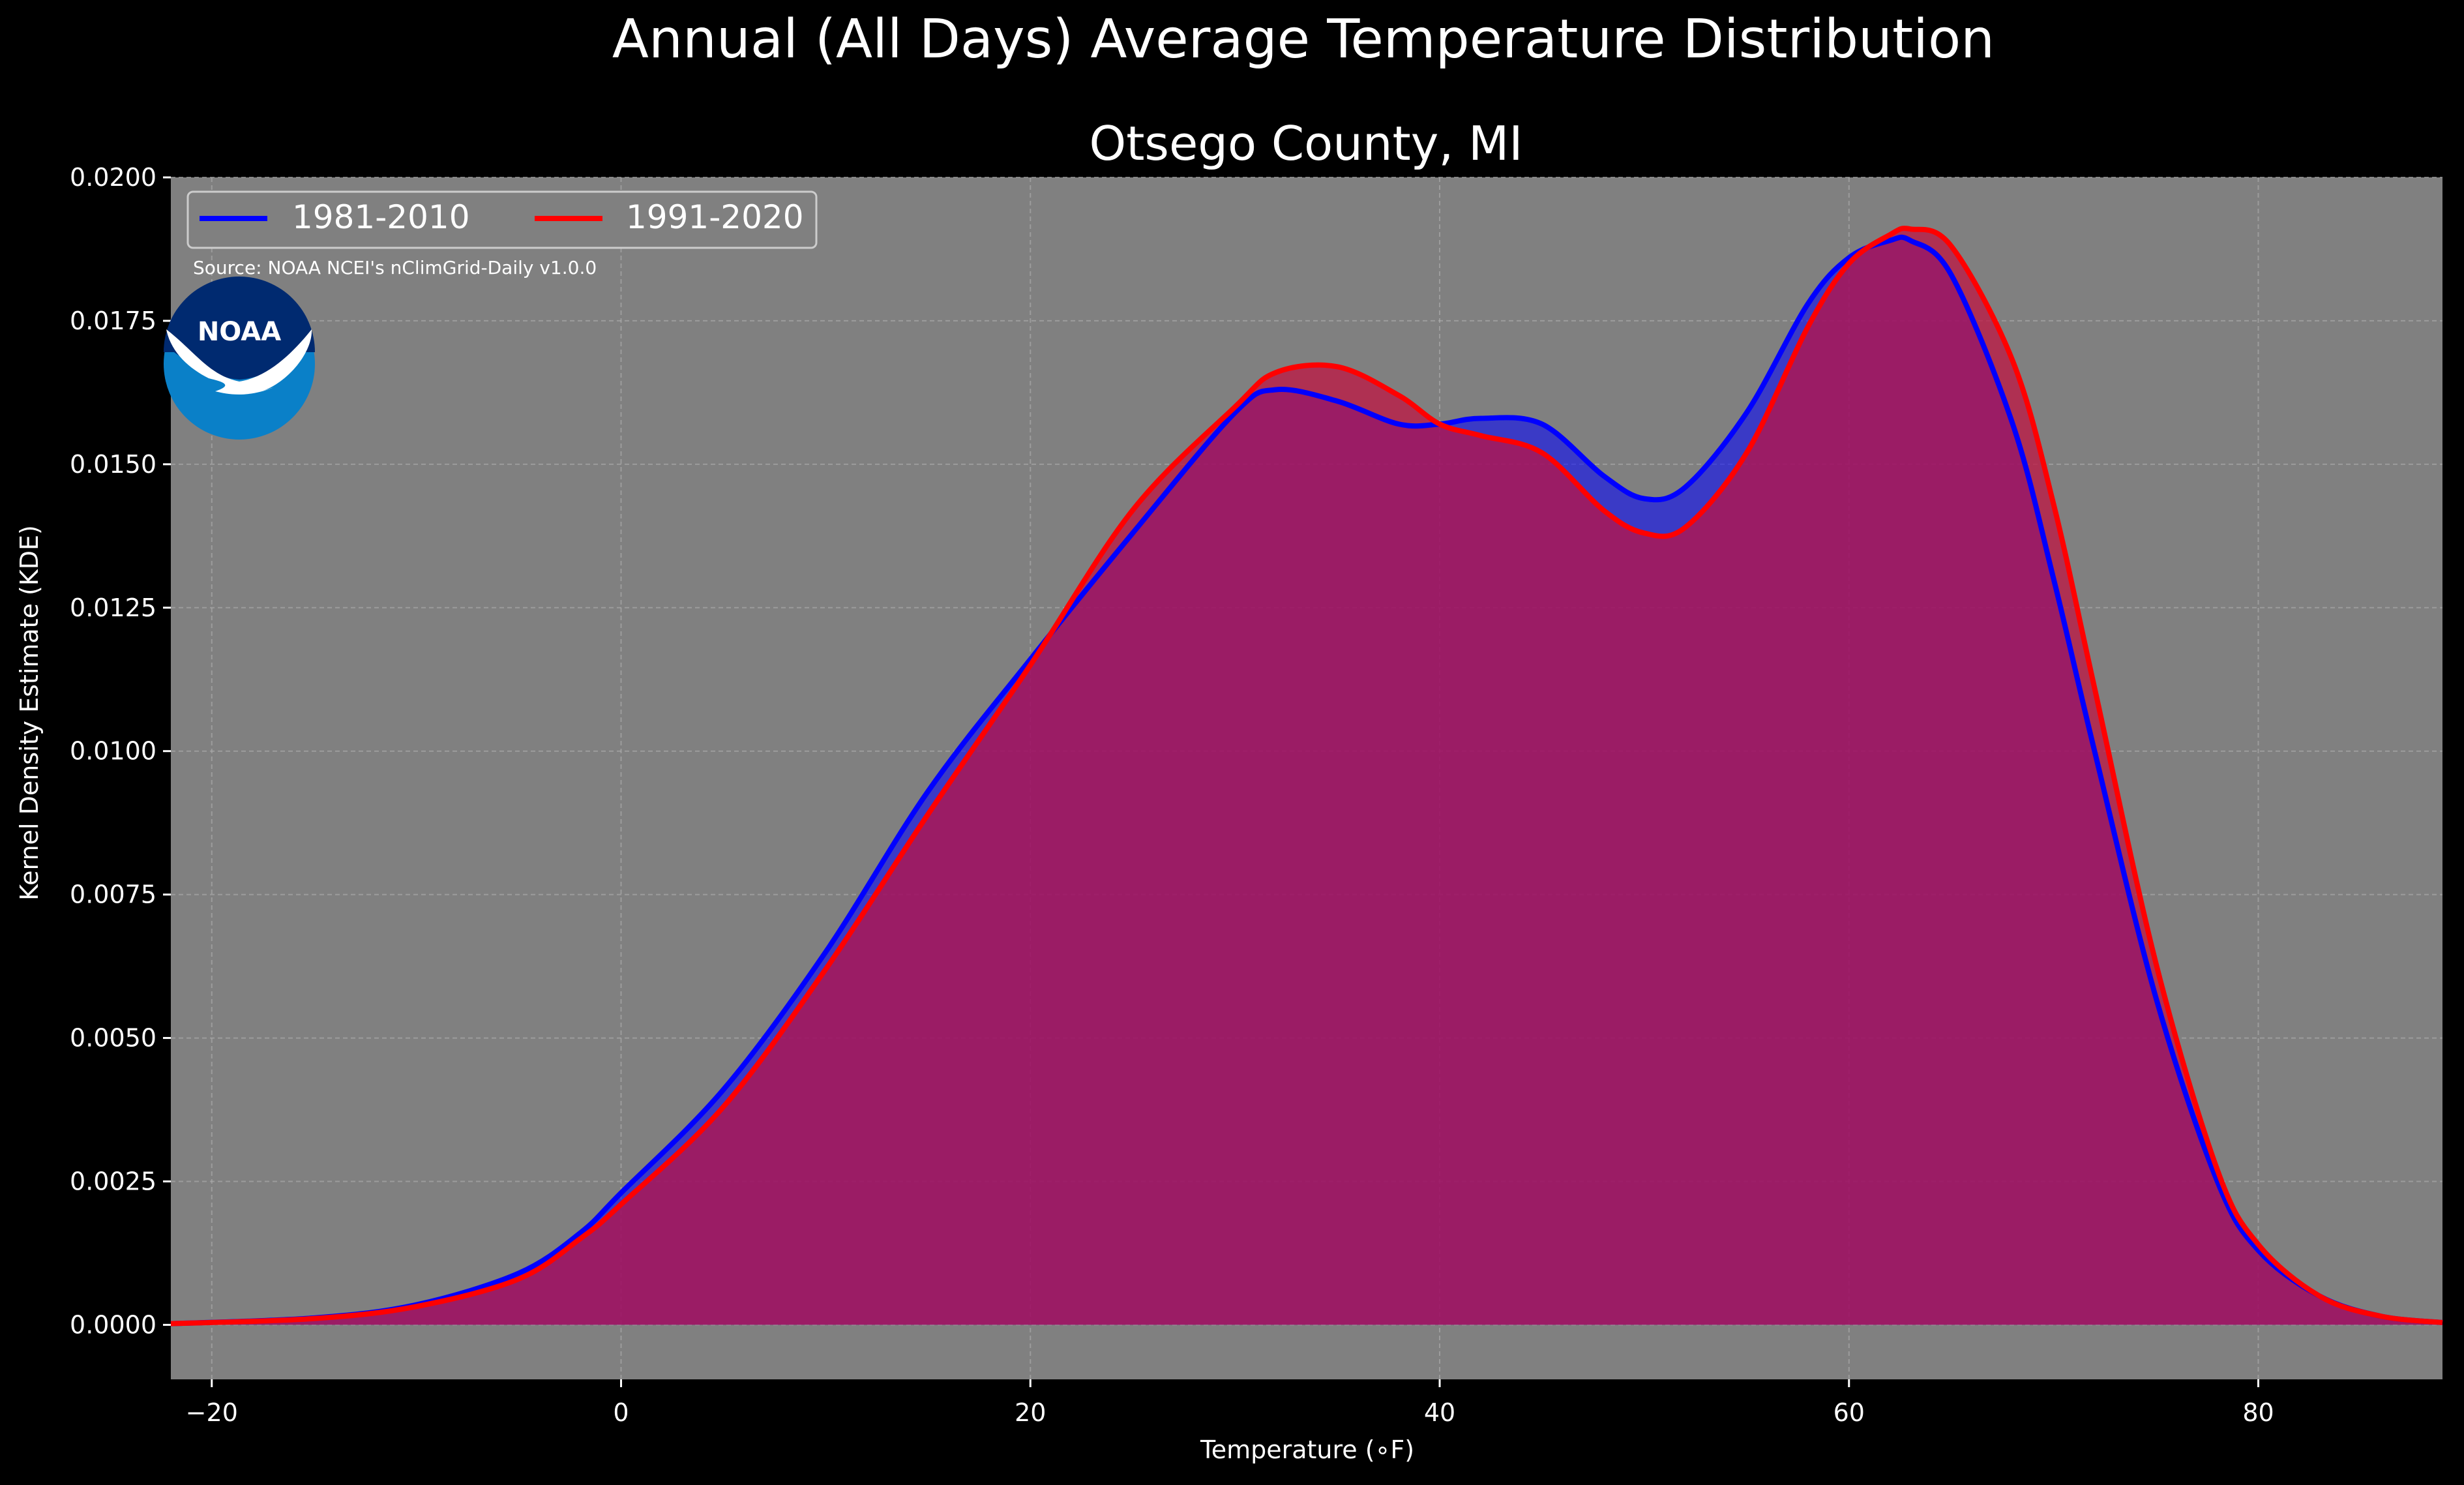 The width and height of the screenshot is (2464, 1485). I want to click on x-tick-label: 80, so click(2258, 1413).